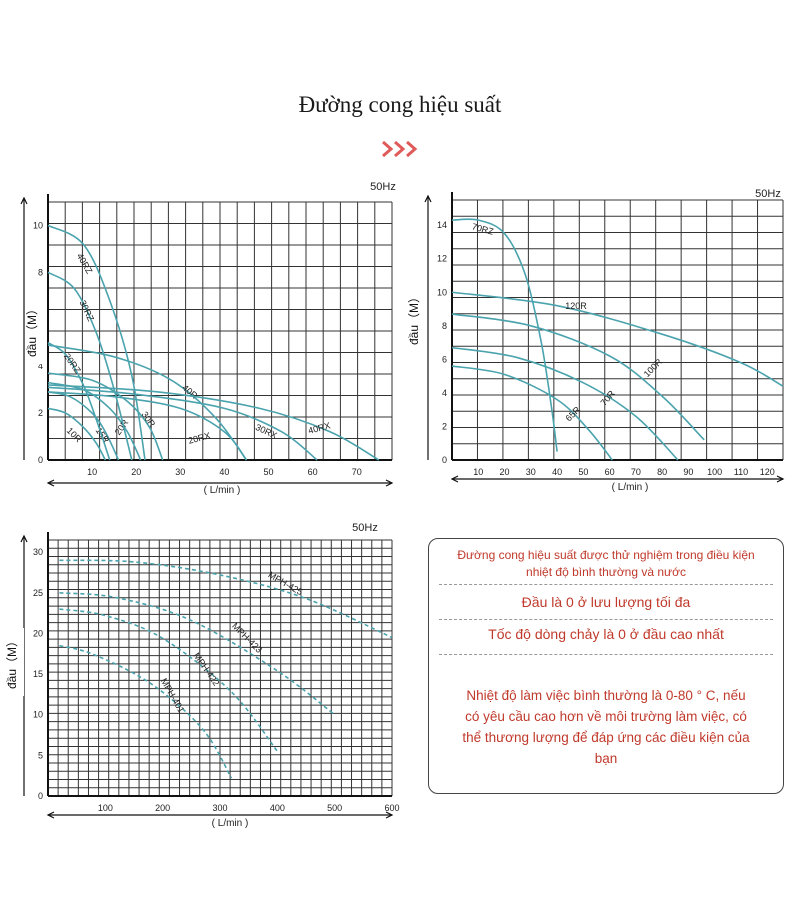  Describe the element at coordinates (606, 602) in the screenshot. I see `note-head-zero: Đầu là 0 ở lưu lượng tối đa` at that location.